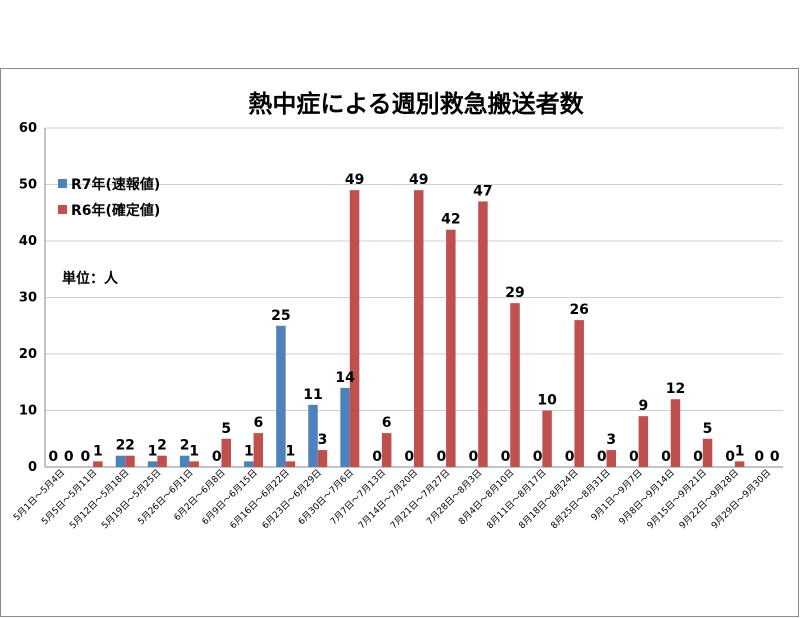 The image size is (800, 618). Describe the element at coordinates (547, 401) in the screenshot. I see `data-label-r6: 10` at that location.